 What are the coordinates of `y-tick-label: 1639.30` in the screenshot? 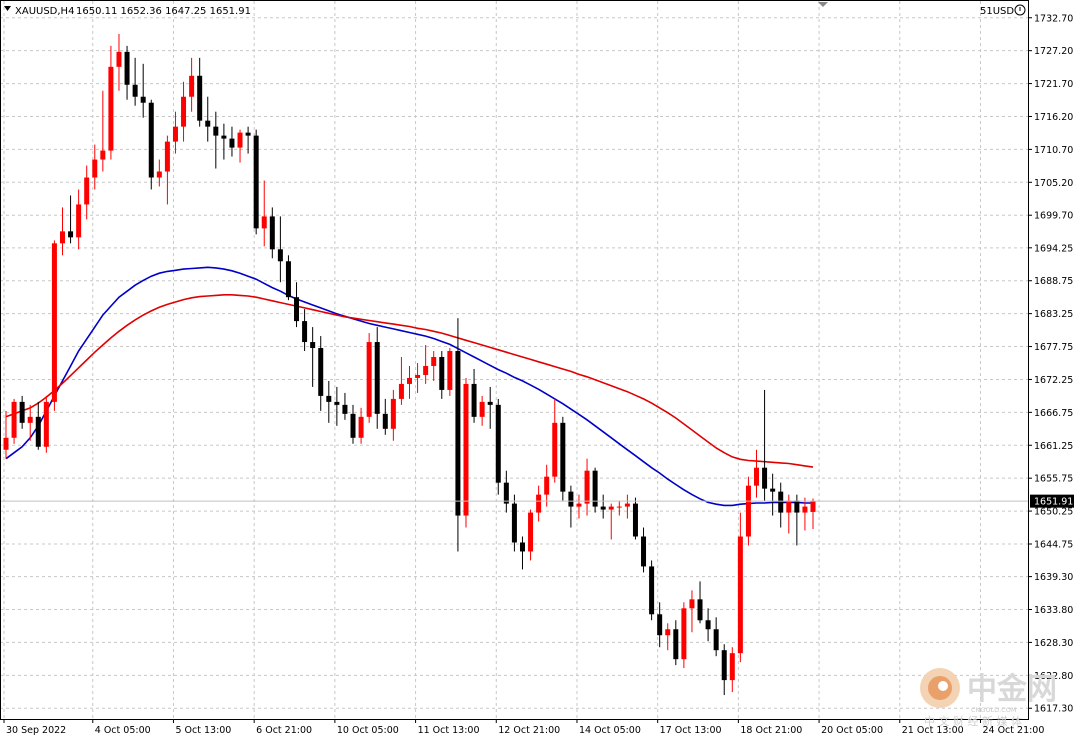 It's located at (1053, 577).